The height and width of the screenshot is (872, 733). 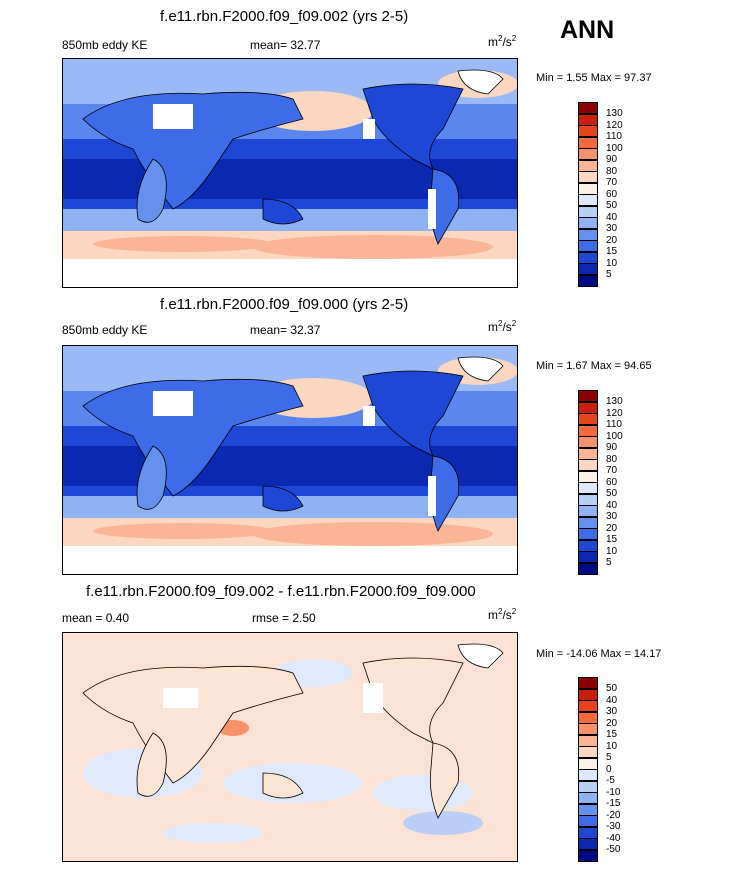 What do you see at coordinates (594, 366) in the screenshot?
I see `panel2-minmax: Min = 1.67 Max = 94.65` at bounding box center [594, 366].